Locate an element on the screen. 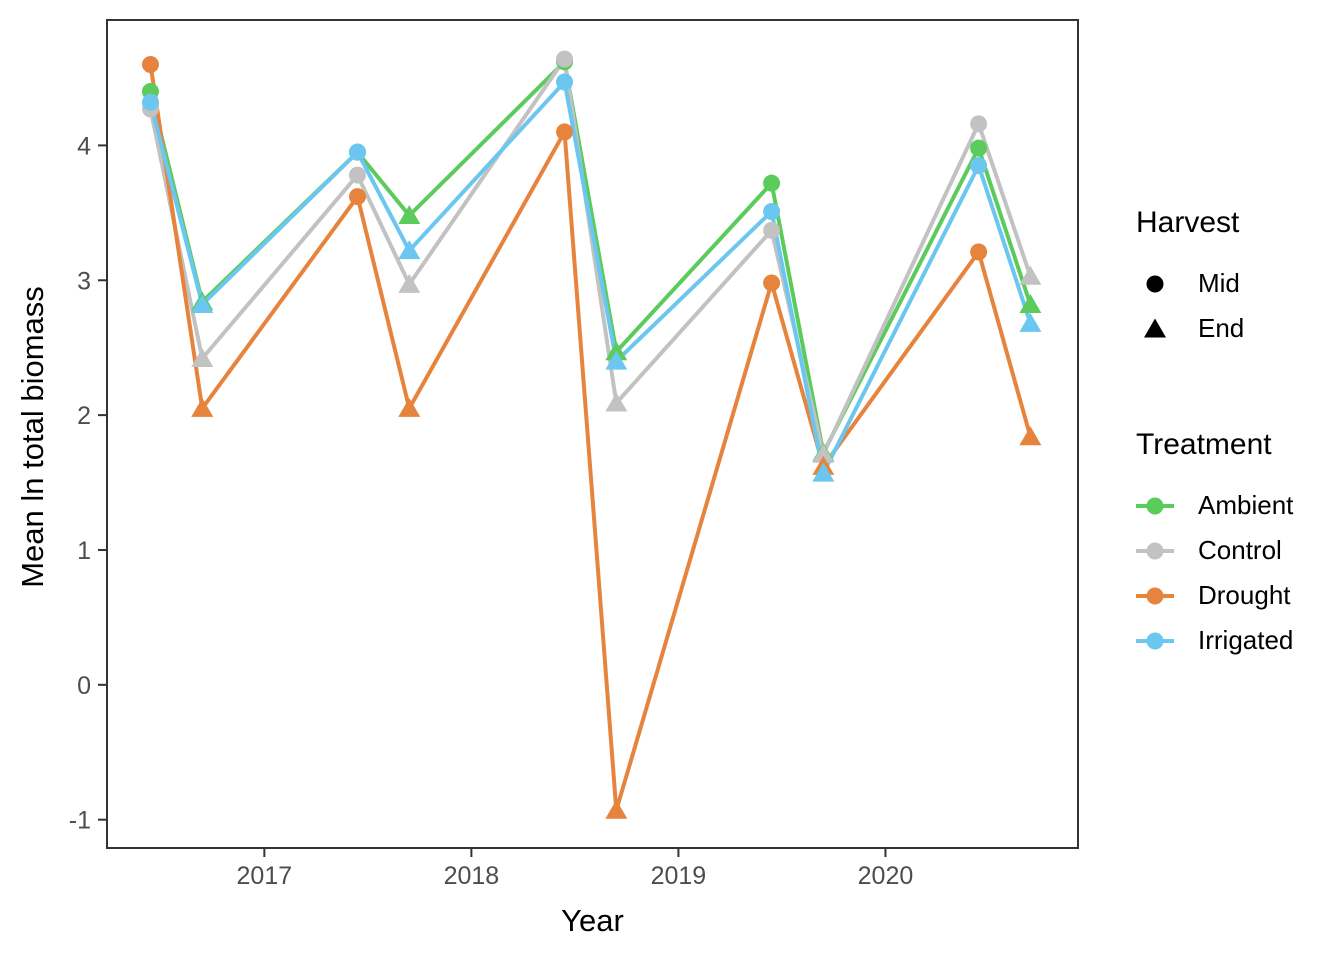  legend-treatment-title: Treatment is located at coordinates (1204, 444).